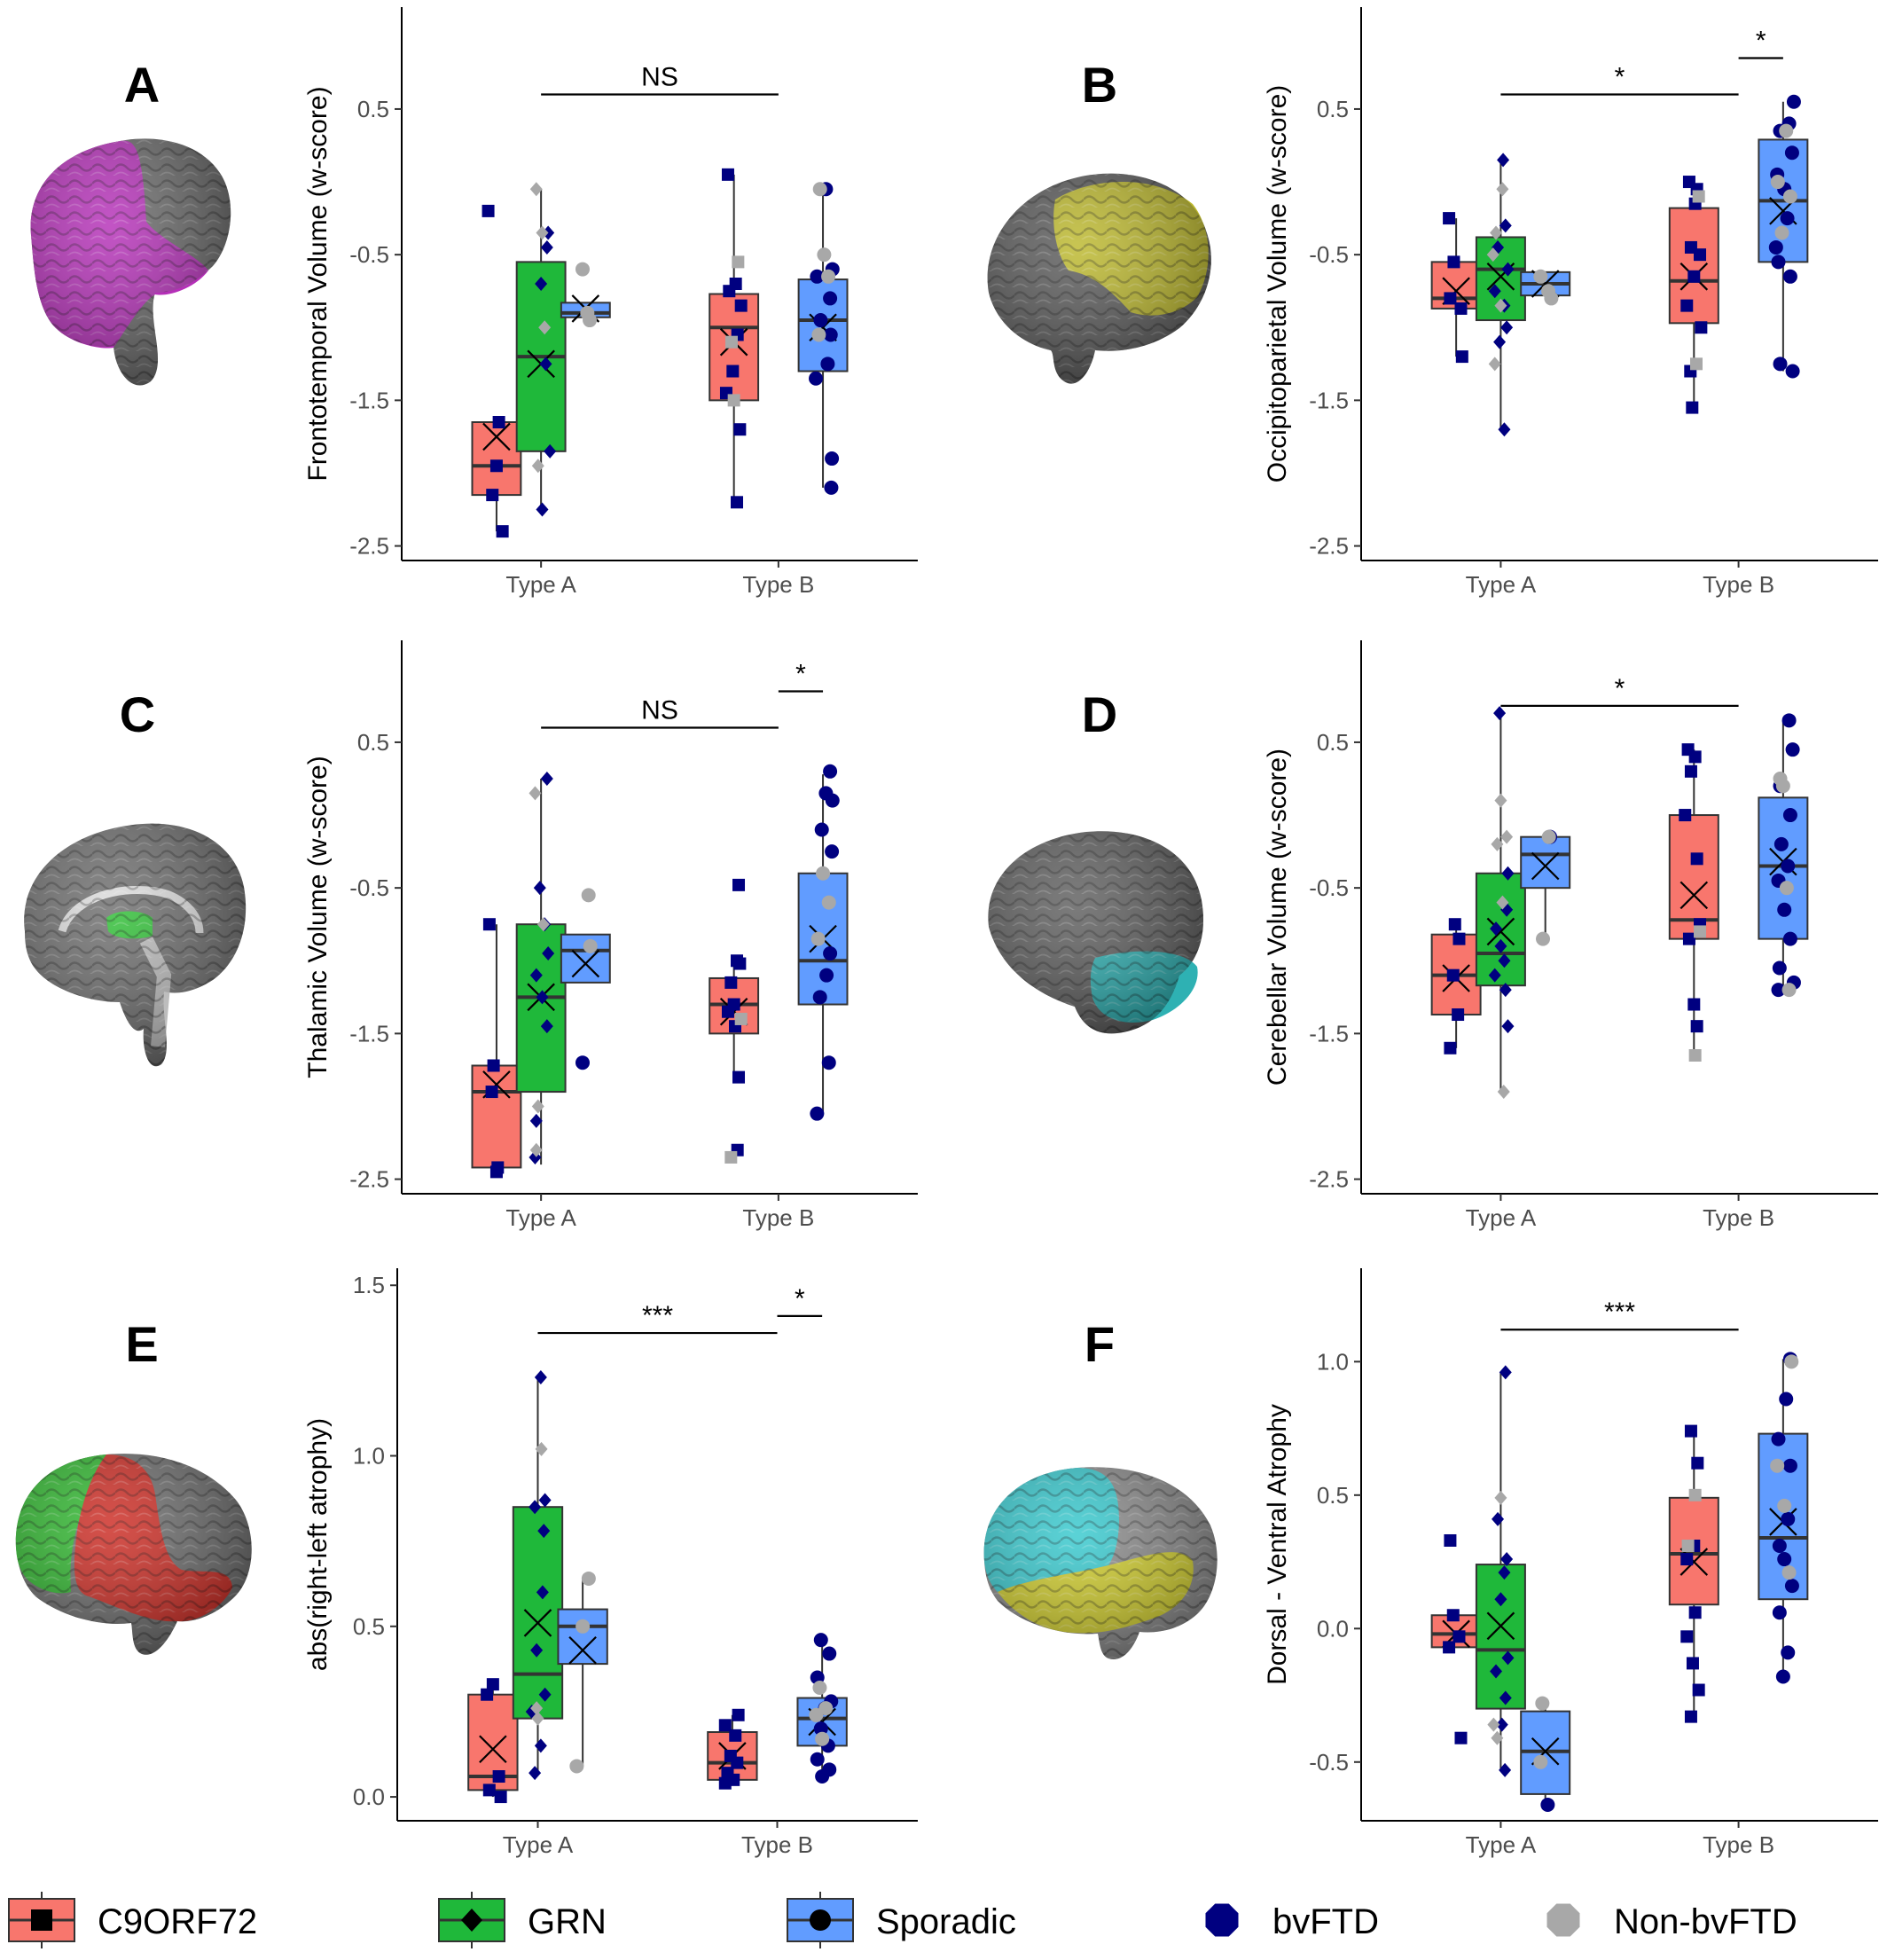 The height and width of the screenshot is (1960, 1887). What do you see at coordinates (1671, 1921) in the screenshot?
I see `legend-item-non-bvftd: Non-bvFTD` at bounding box center [1671, 1921].